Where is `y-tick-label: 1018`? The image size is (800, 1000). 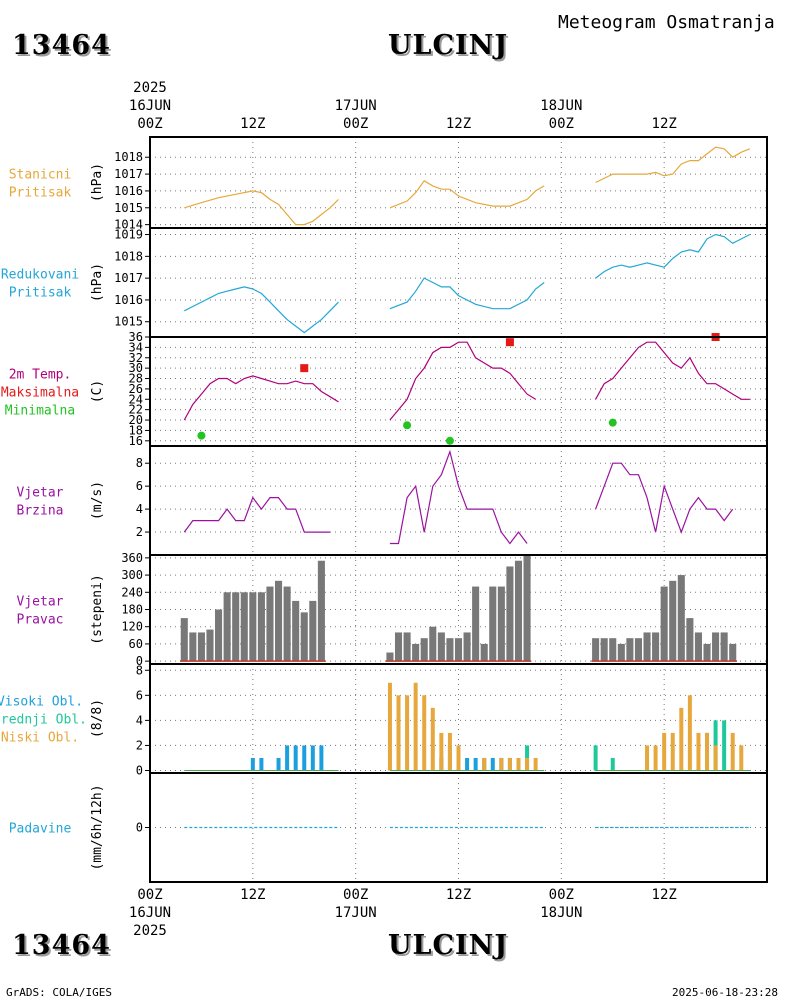 y-tick-label: 1018 is located at coordinates (128, 256).